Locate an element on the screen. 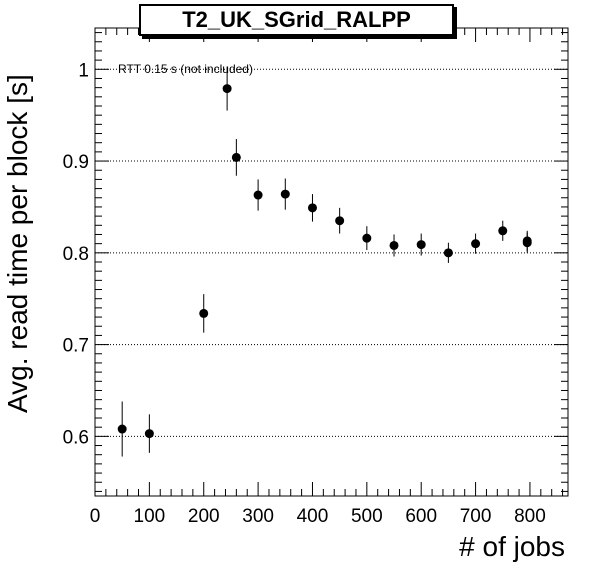 This screenshot has height=572, width=596. x-tick-label: 400 is located at coordinates (313, 516).